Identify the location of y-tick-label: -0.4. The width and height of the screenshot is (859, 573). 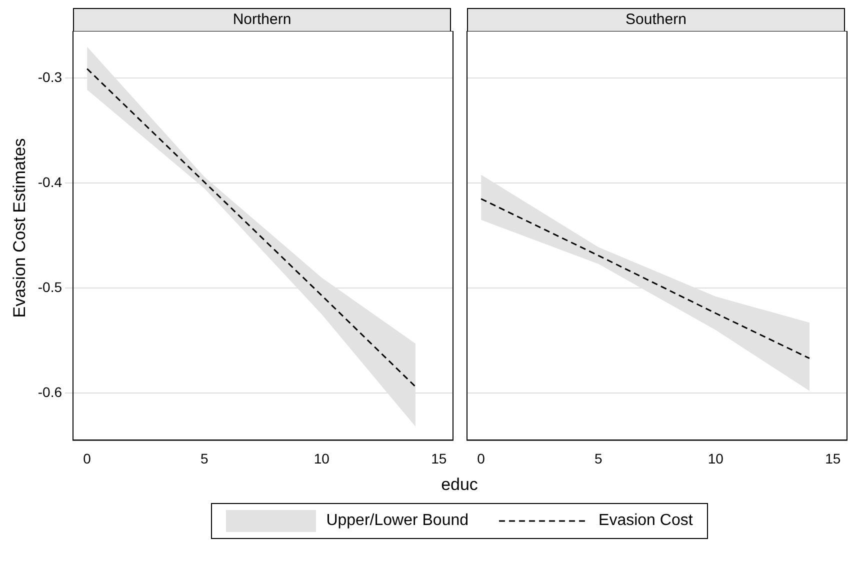
(50, 182).